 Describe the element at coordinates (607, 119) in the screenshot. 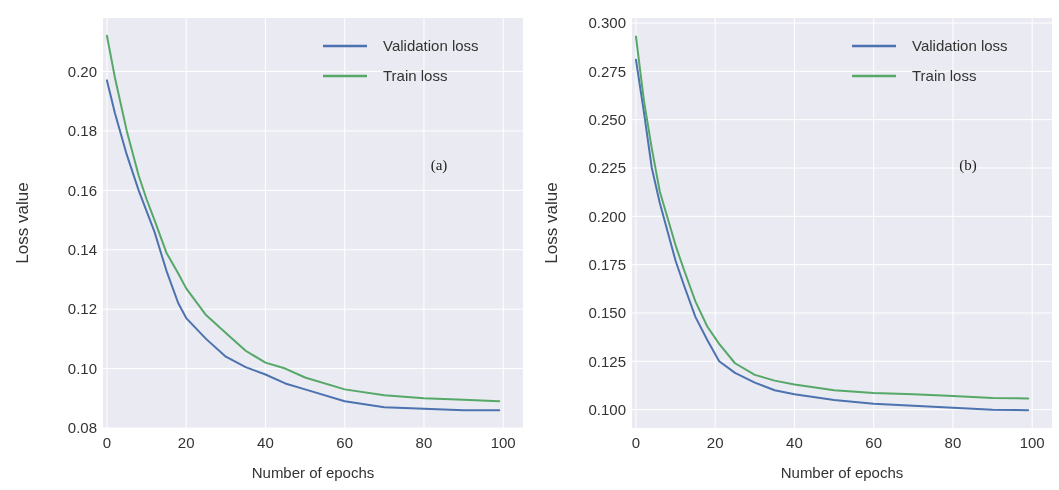

I see `y-tick-label: 0.250` at that location.